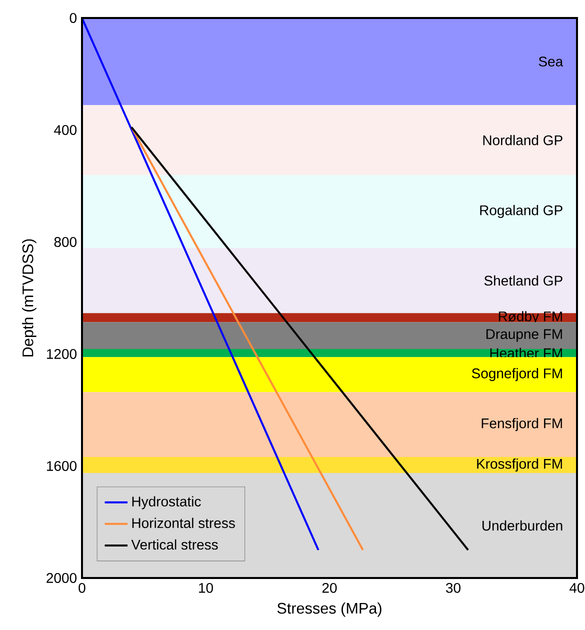 The image size is (585, 630). Describe the element at coordinates (174, 544) in the screenshot. I see `legend-label: Vertical stress` at that location.